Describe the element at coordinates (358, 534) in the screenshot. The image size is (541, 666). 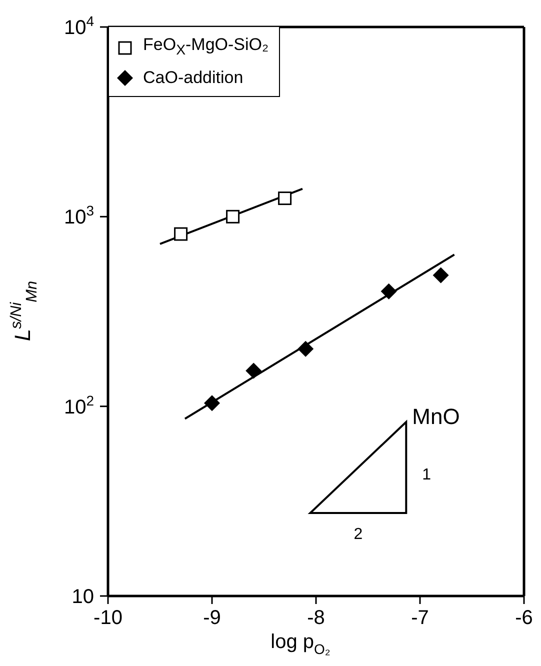
I see `annotation: 2` at that location.